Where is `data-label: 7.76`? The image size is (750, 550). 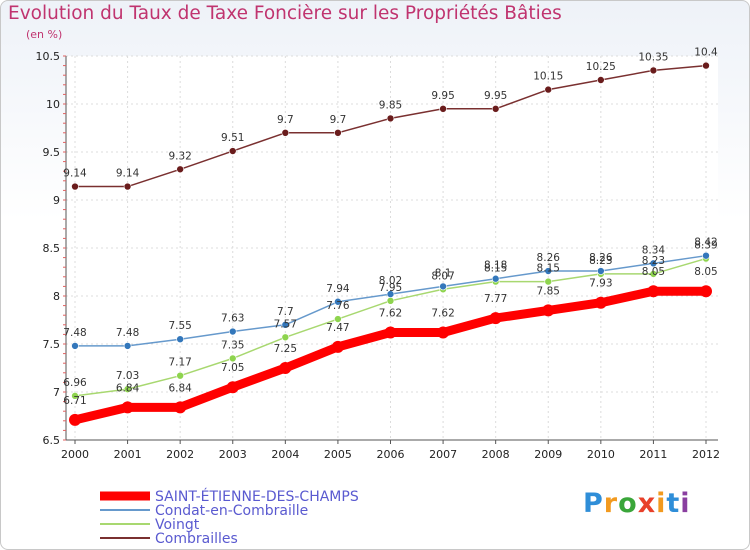 data-label: 7.76 is located at coordinates (338, 306).